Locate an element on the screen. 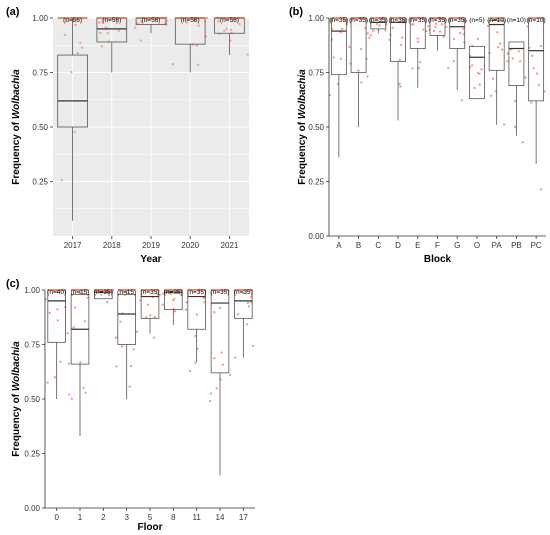  x-tick-label: PA is located at coordinates (497, 245).